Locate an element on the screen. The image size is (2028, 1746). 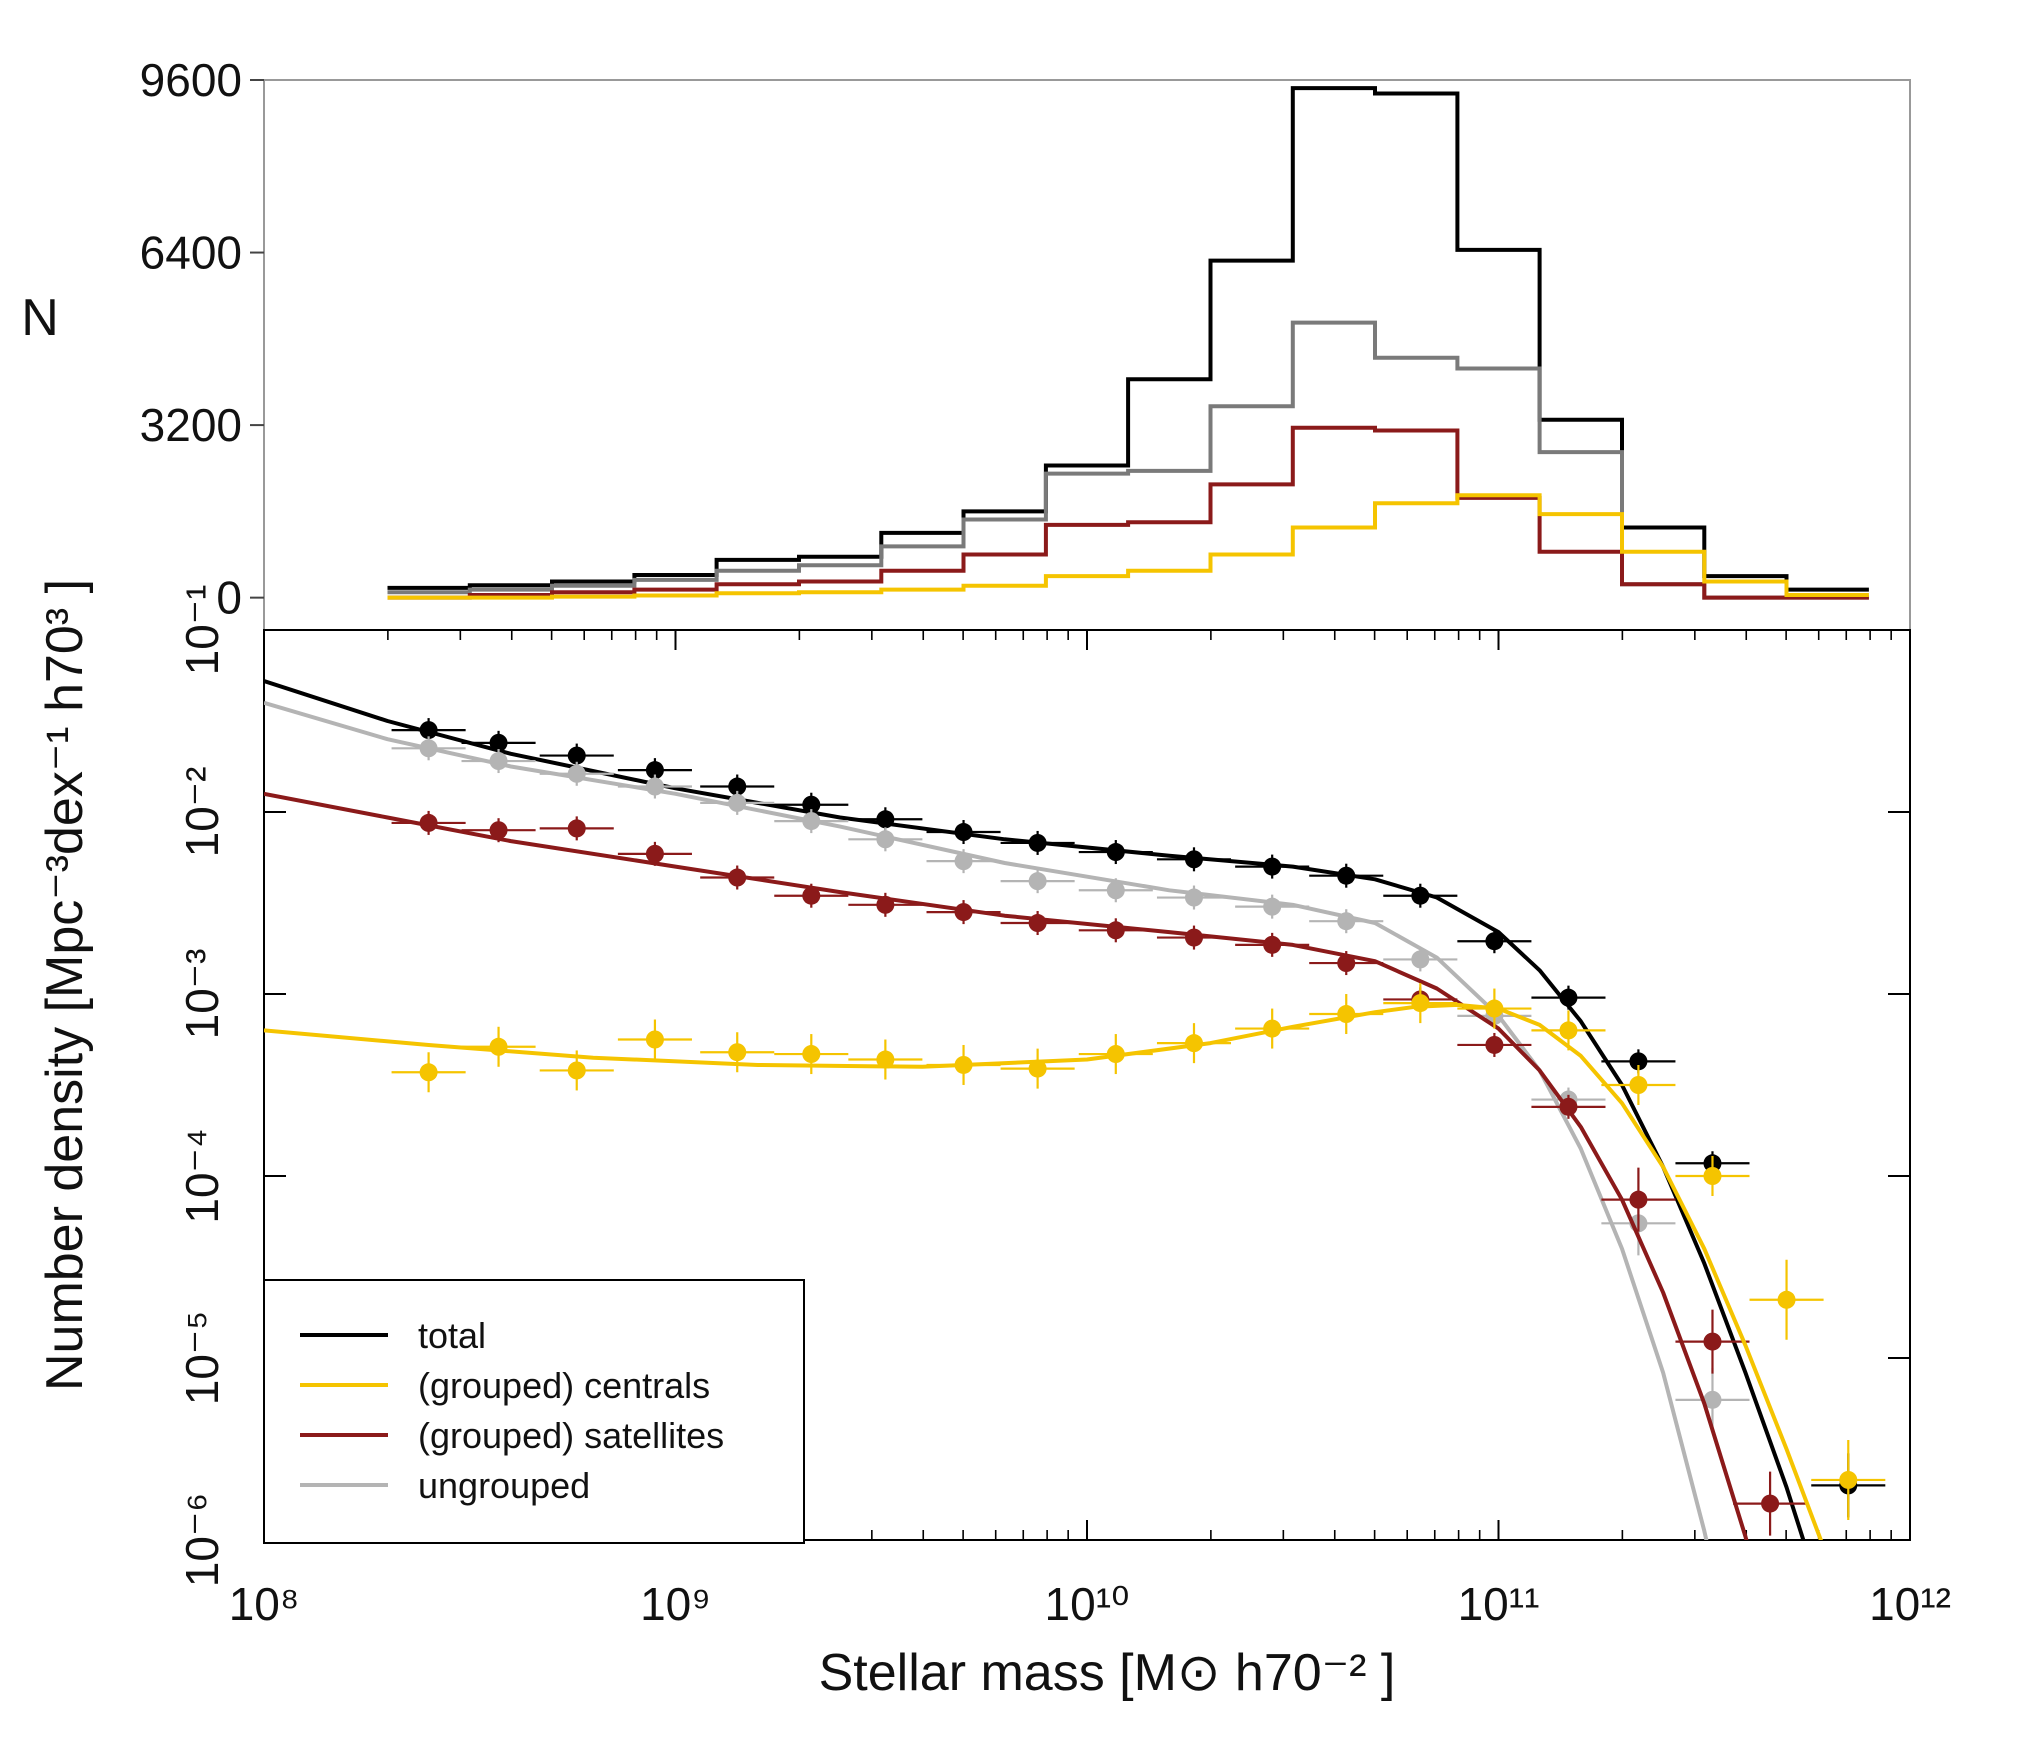
x-tick-label: 10⁹ is located at coordinates (675, 1604).